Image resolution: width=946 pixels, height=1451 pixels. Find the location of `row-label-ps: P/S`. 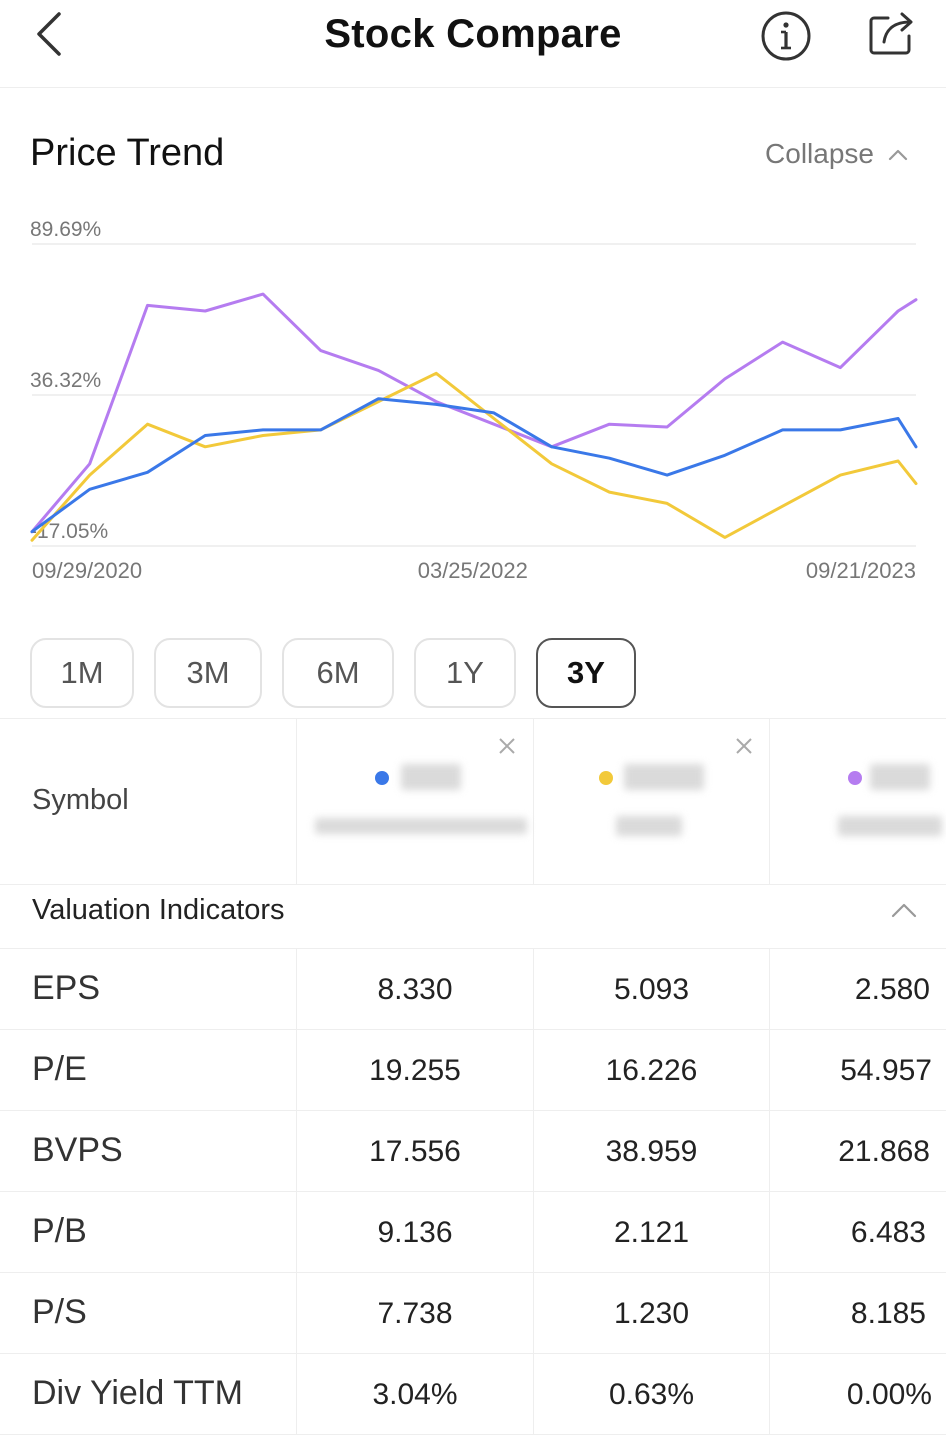

row-label-ps: P/S is located at coordinates (59, 1312).